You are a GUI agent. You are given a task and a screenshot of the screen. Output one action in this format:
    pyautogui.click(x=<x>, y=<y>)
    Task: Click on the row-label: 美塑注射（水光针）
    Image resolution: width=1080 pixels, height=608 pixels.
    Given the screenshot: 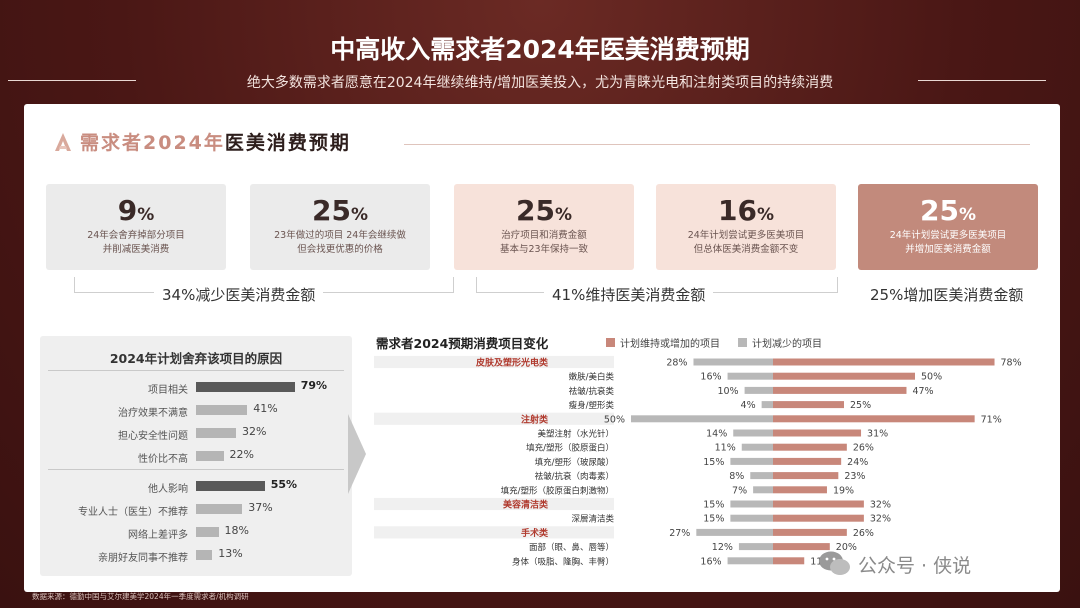 What is the action you would take?
    pyautogui.click(x=575, y=434)
    